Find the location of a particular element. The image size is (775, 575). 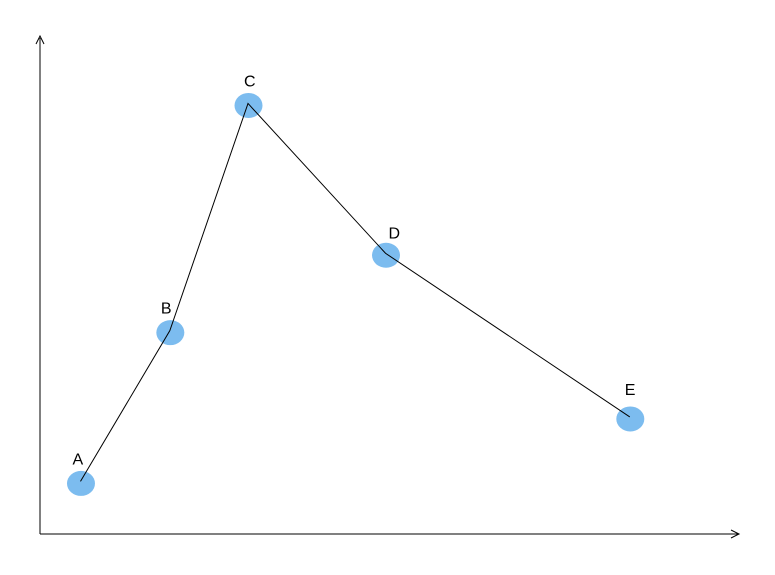

point-label-e: E is located at coordinates (630, 390).